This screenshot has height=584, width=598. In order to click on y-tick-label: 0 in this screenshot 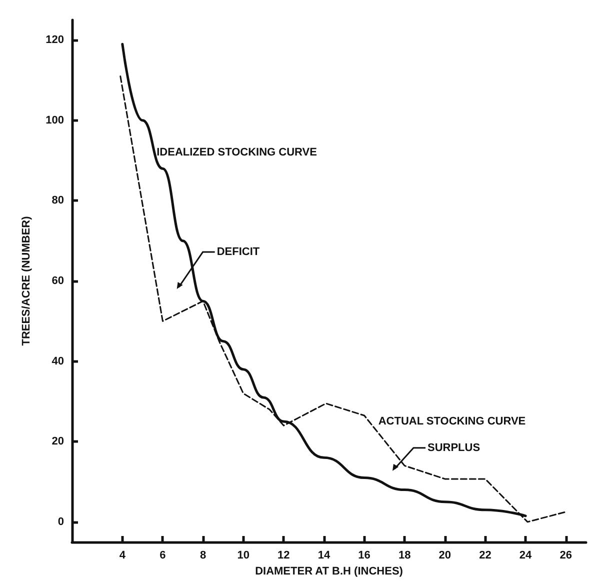, I will do `click(61, 522)`.